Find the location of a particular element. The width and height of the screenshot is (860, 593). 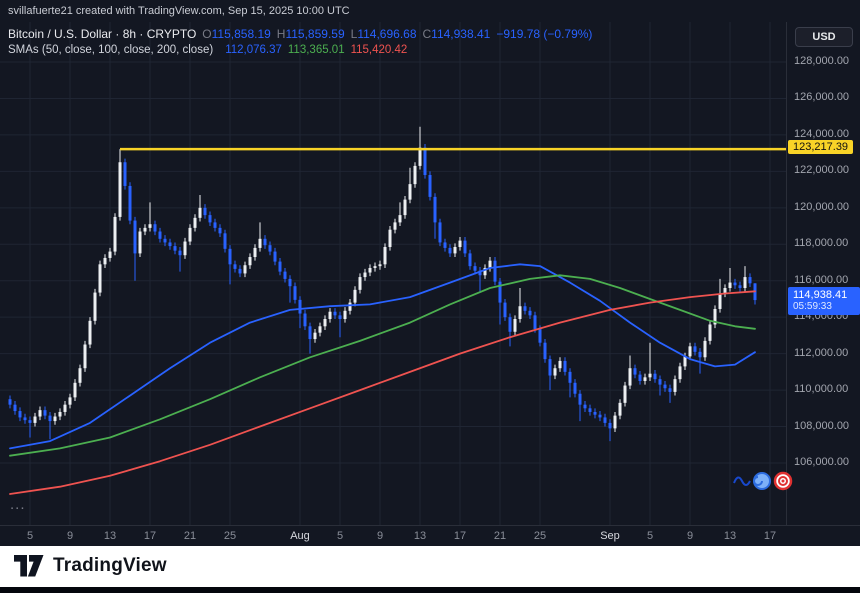

bar-close-countdown: 05:59:33 is located at coordinates (812, 307).